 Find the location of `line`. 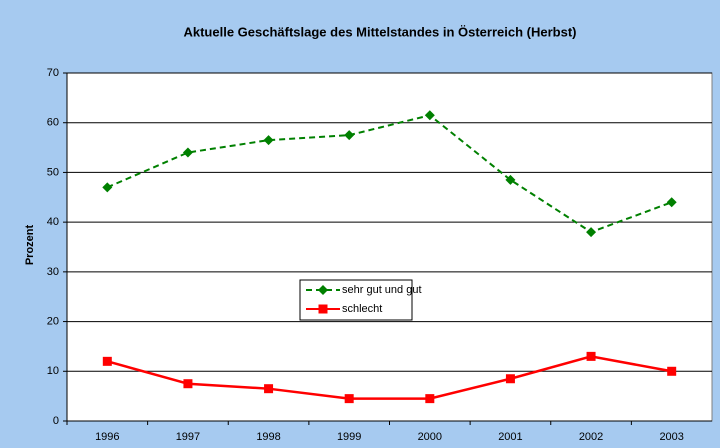

line is located at coordinates (389, 377).